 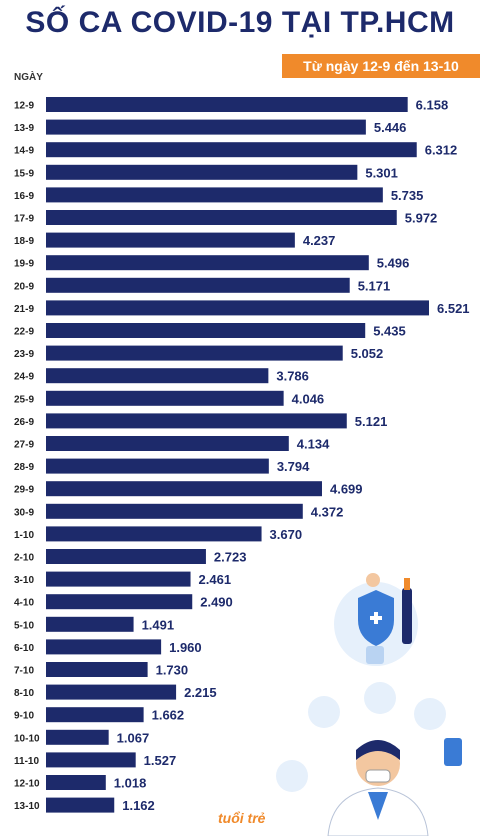 I want to click on family-icon, so click(x=292, y=776).